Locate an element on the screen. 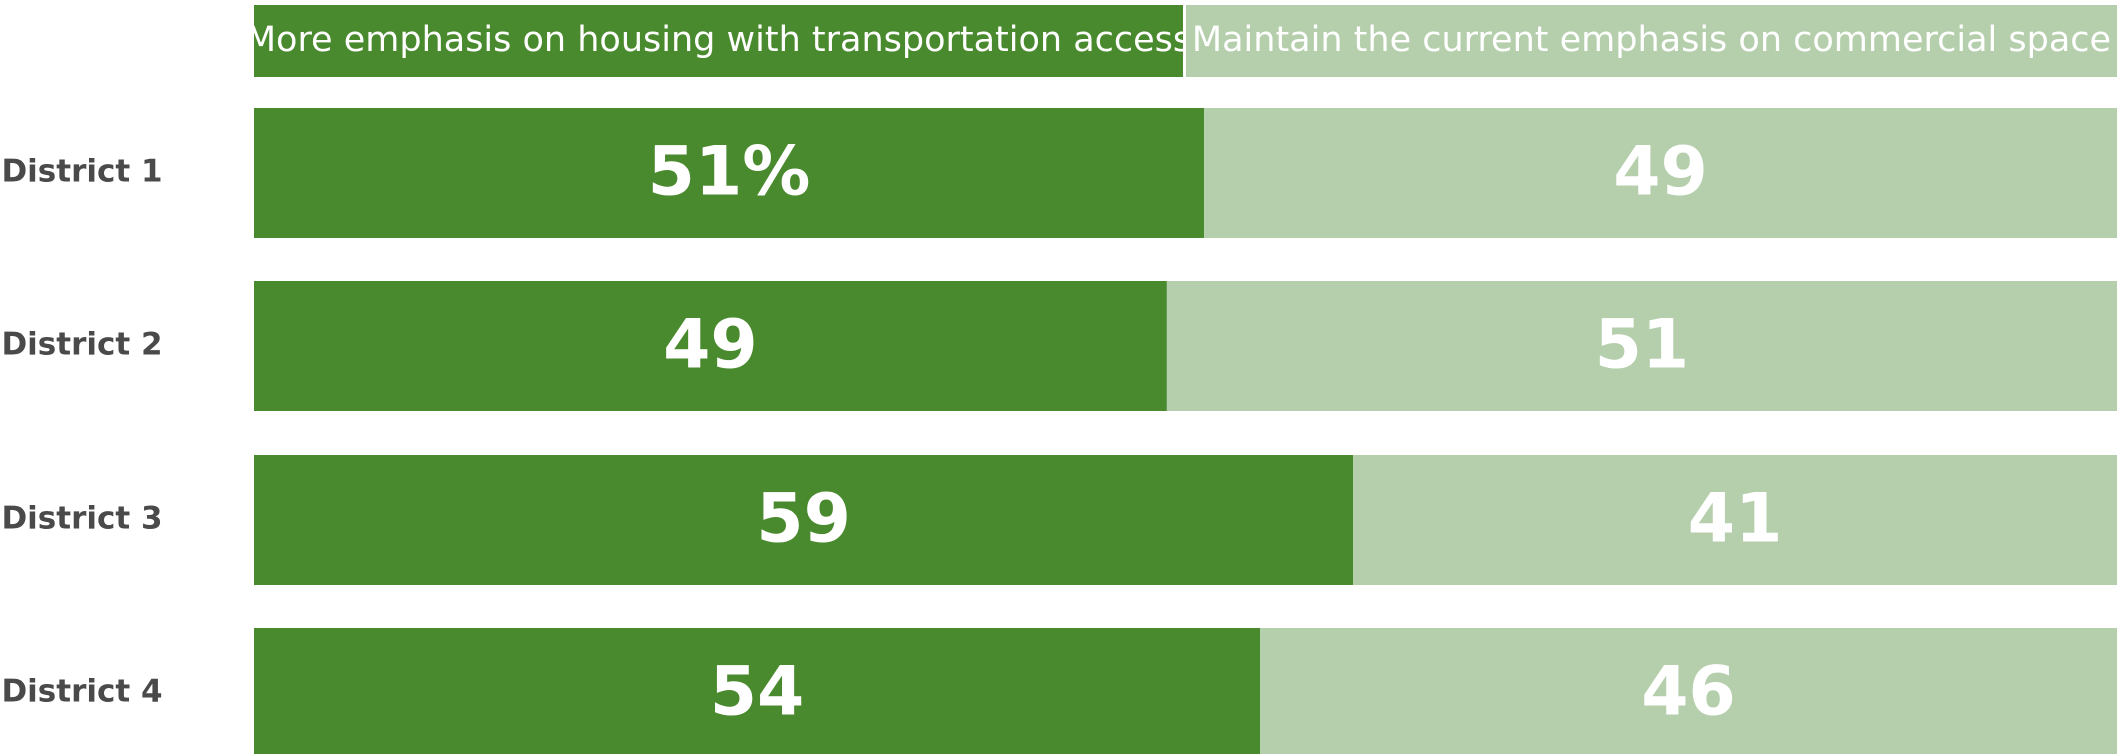 This screenshot has height=754, width=2117. data-label: 54 is located at coordinates (757, 692).